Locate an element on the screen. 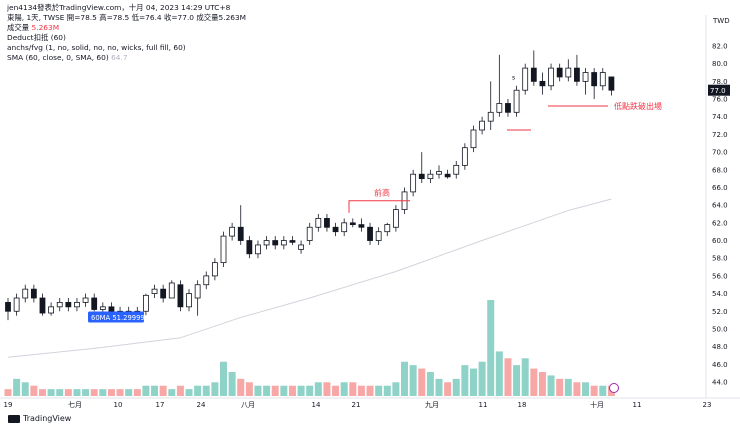 The image size is (740, 428). time-tick-label: 23 is located at coordinates (707, 405).